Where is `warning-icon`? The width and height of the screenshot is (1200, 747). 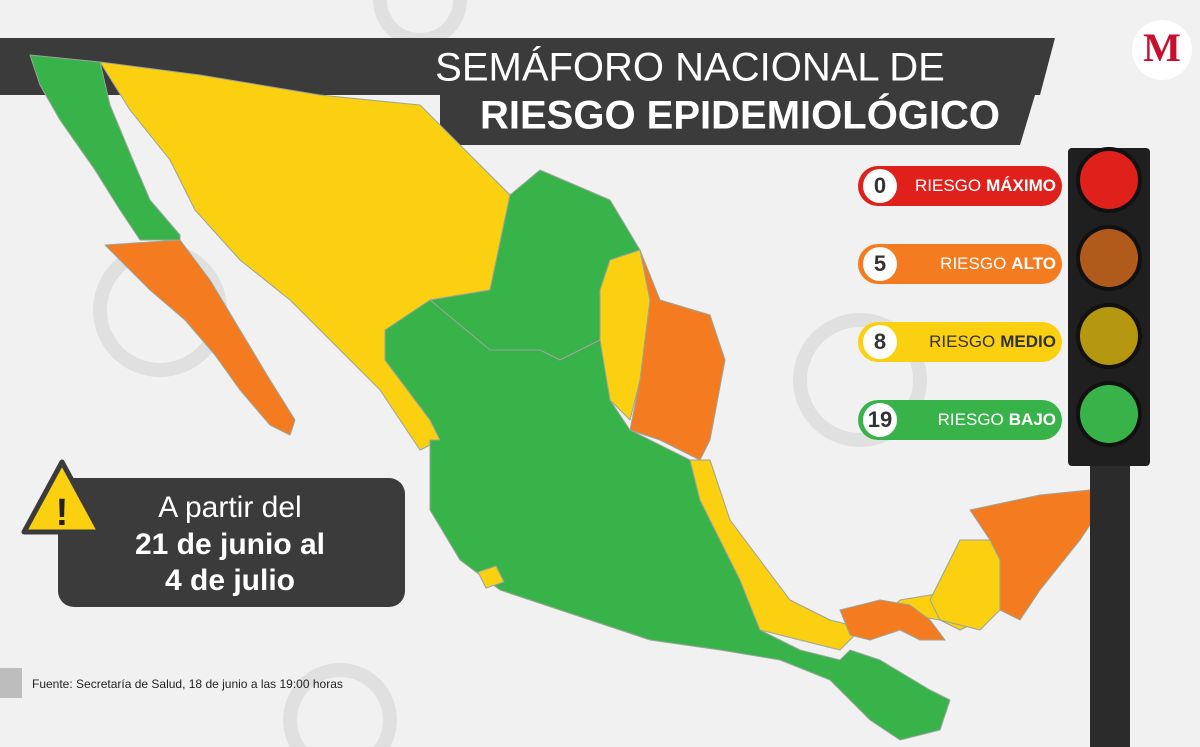
warning-icon is located at coordinates (62, 497).